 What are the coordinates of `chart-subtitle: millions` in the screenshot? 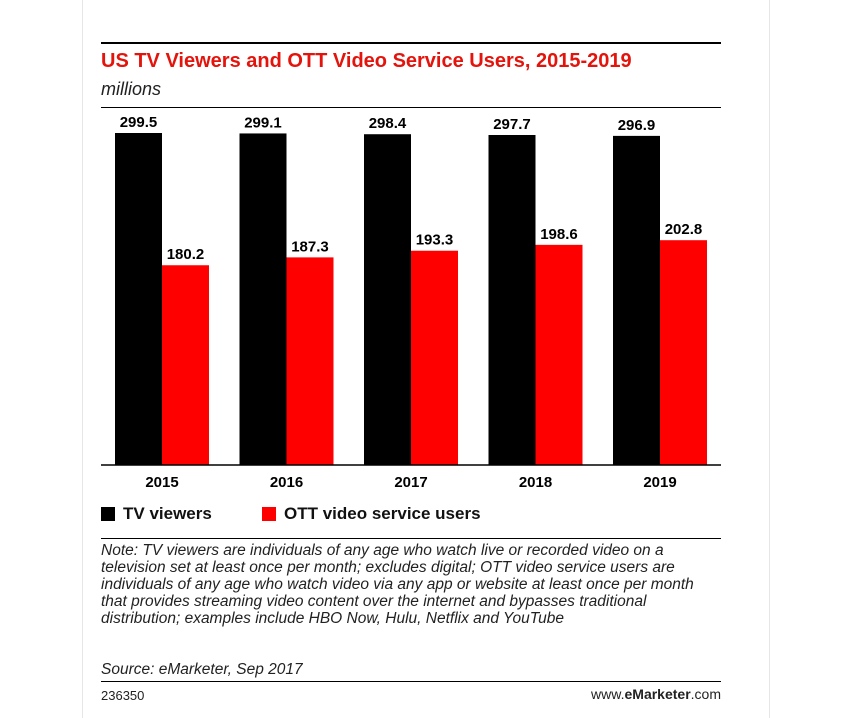 It's located at (131, 89).